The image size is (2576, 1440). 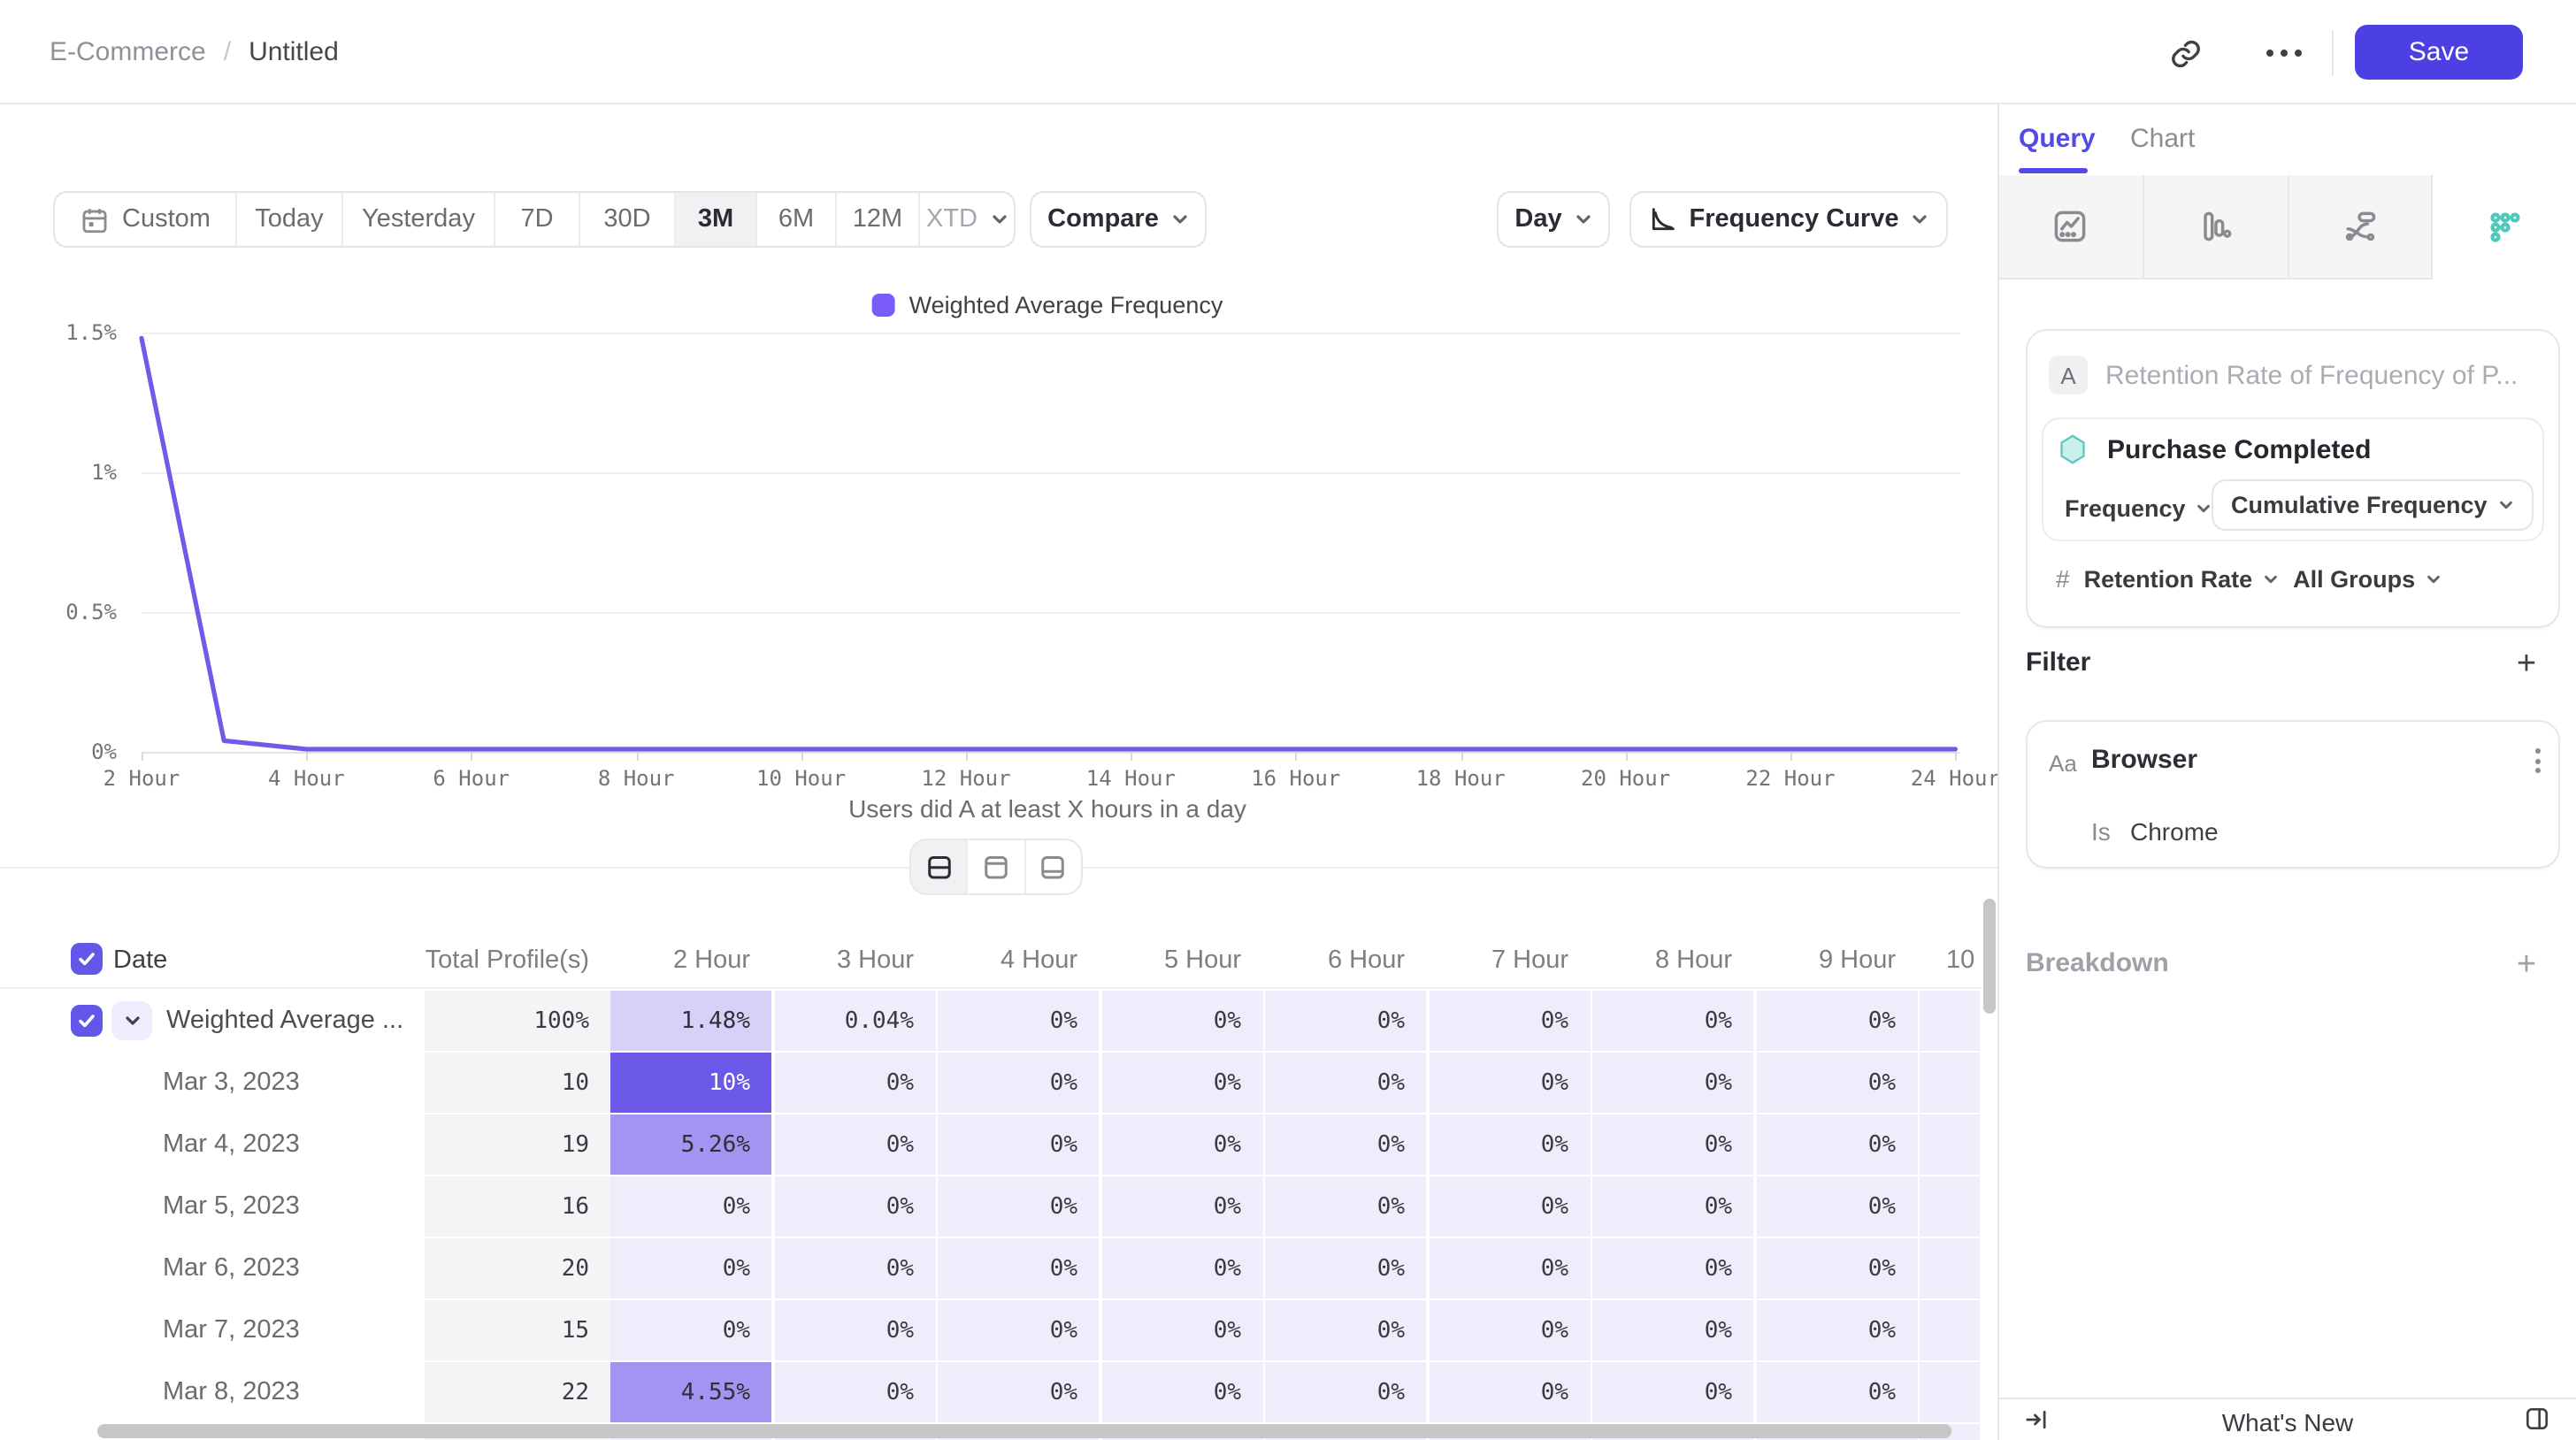 I want to click on filter-operator: Is, so click(x=2101, y=831).